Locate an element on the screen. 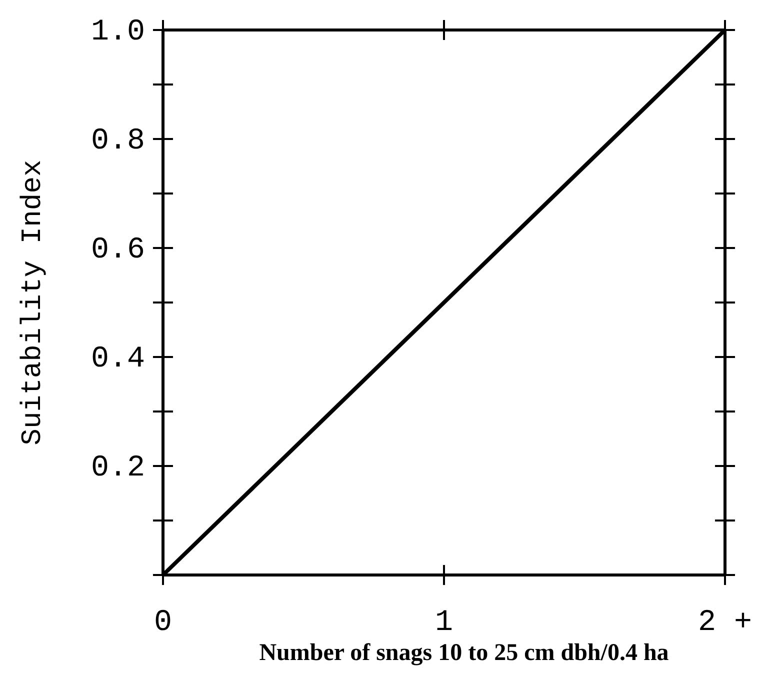 This screenshot has height=685, width=771. y-axis-title: Suitability Index is located at coordinates (33, 303).